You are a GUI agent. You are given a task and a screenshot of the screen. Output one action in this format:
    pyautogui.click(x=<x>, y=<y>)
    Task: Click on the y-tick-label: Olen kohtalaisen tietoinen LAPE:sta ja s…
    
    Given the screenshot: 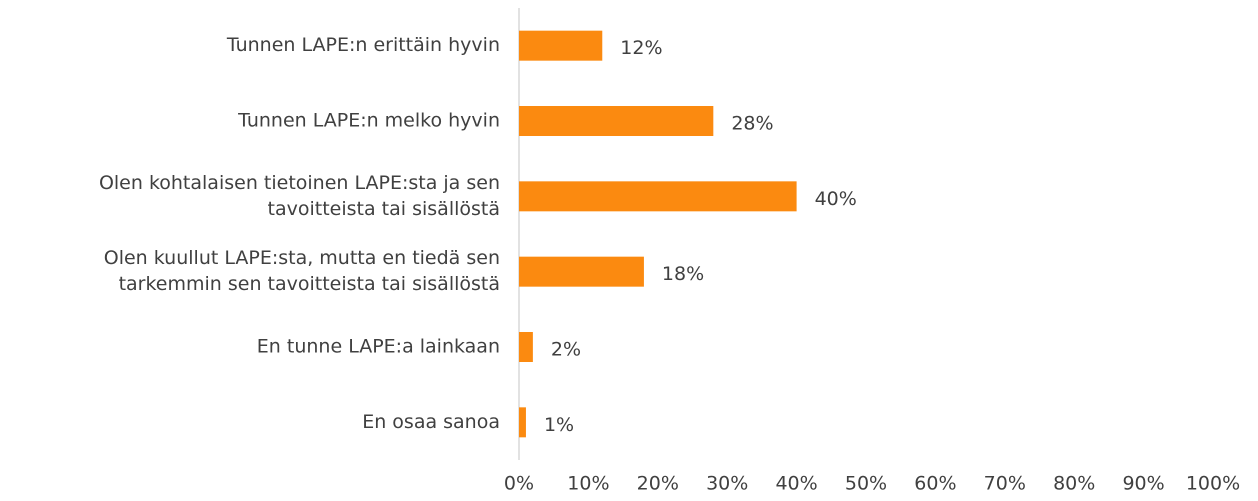 What is the action you would take?
    pyautogui.click(x=299, y=183)
    